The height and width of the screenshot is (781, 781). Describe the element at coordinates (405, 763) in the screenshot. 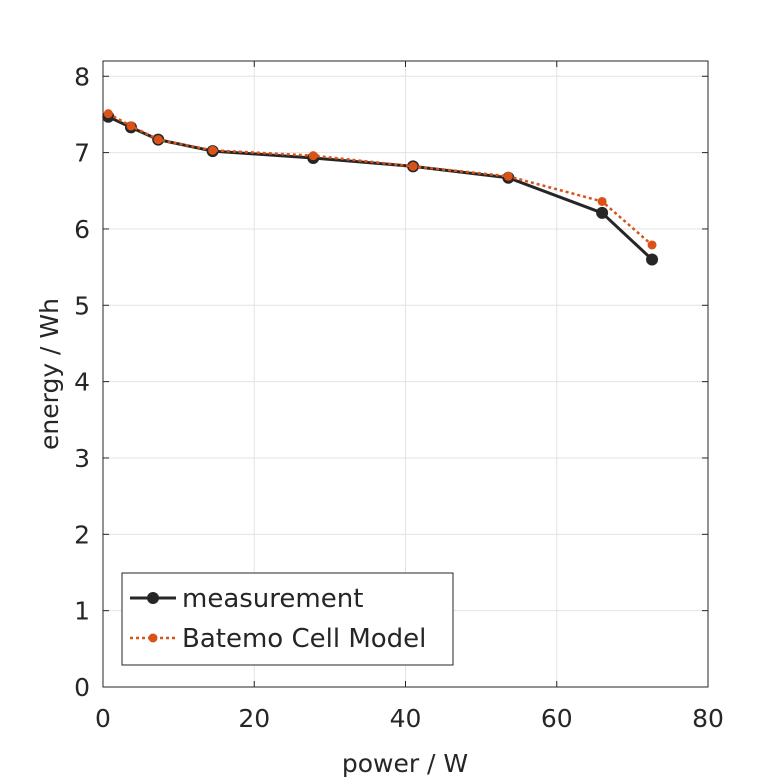

I see `x-axis-label: power / W` at that location.